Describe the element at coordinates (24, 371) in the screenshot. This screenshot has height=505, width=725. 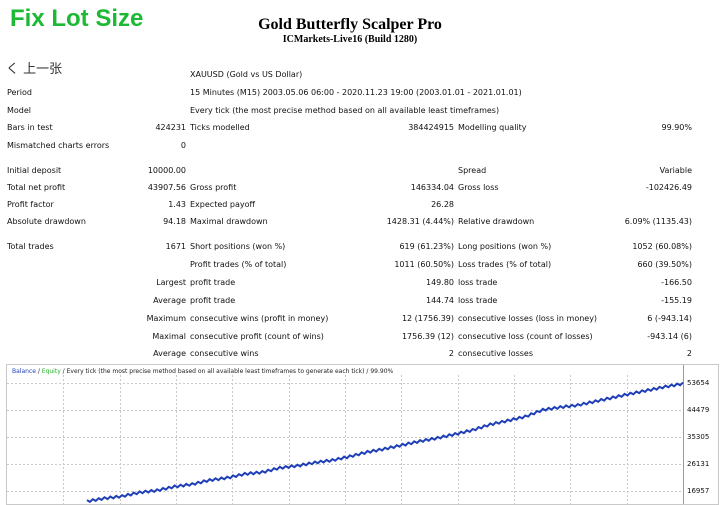
I see `legend-balance: Balance` at that location.